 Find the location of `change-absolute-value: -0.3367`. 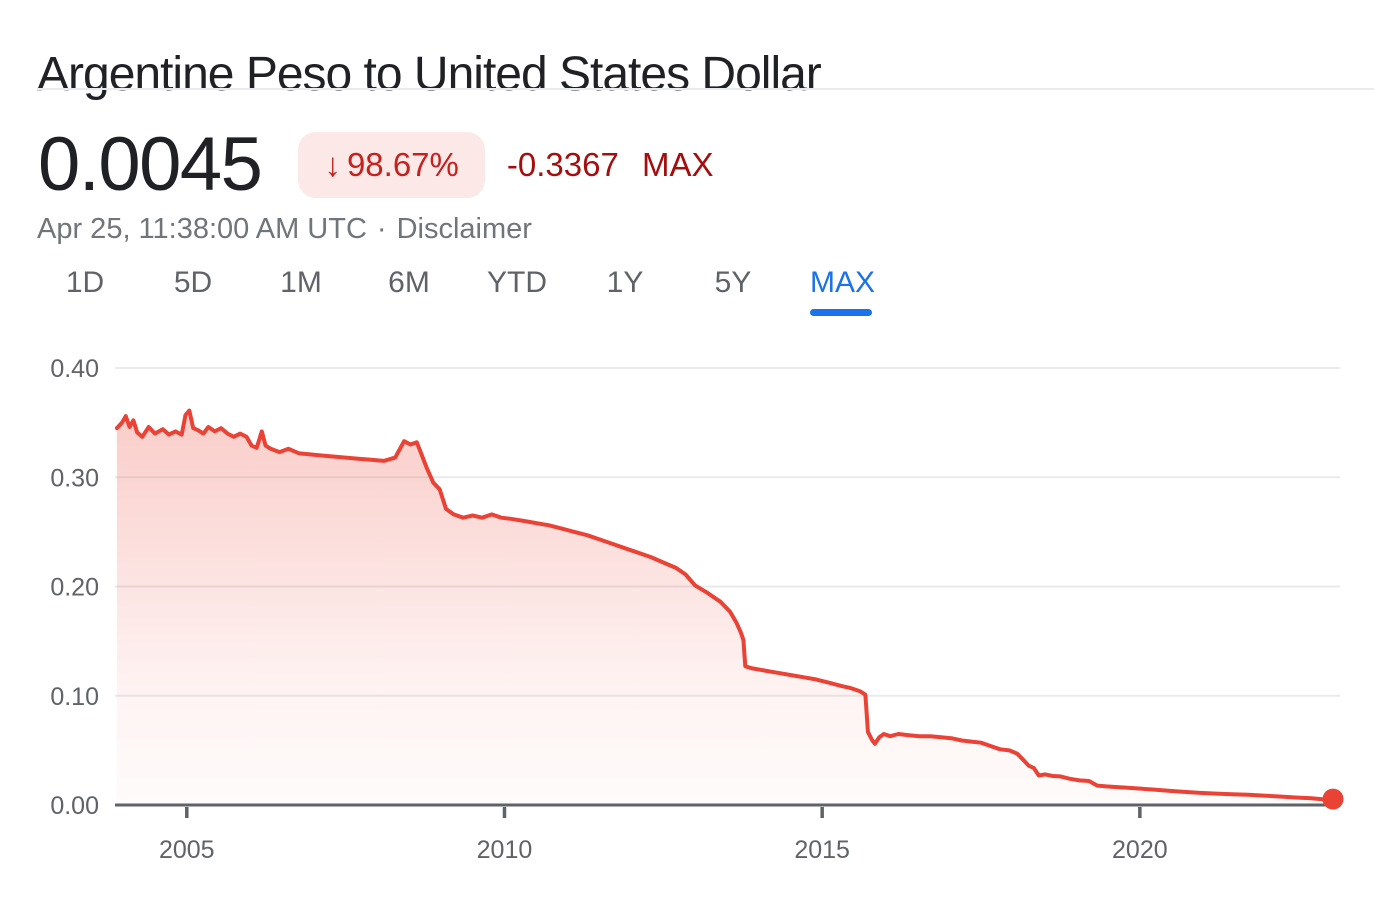

change-absolute-value: -0.3367 is located at coordinates (562, 164).